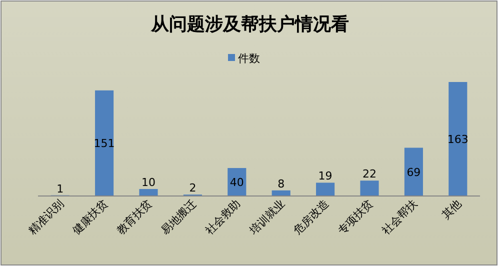 This screenshot has height=272, width=500. Describe the element at coordinates (237, 183) in the screenshot. I see `data-label: 40` at that location.